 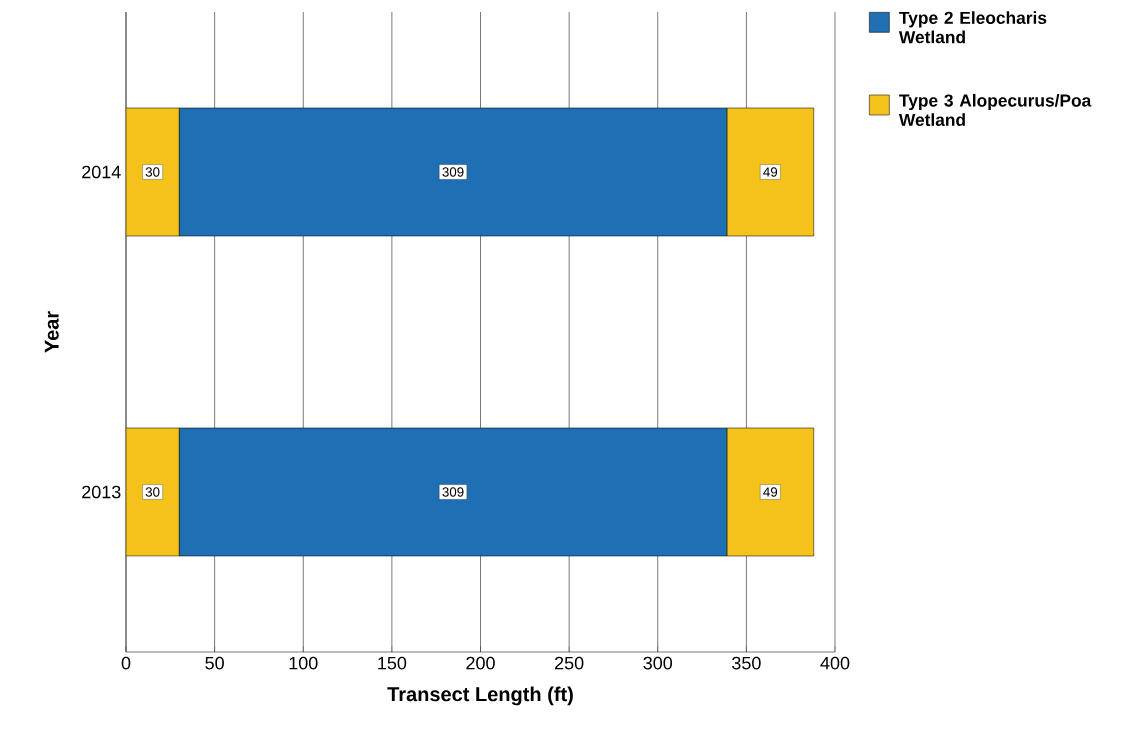 What do you see at coordinates (126, 663) in the screenshot?
I see `x-tick-label: 0` at bounding box center [126, 663].